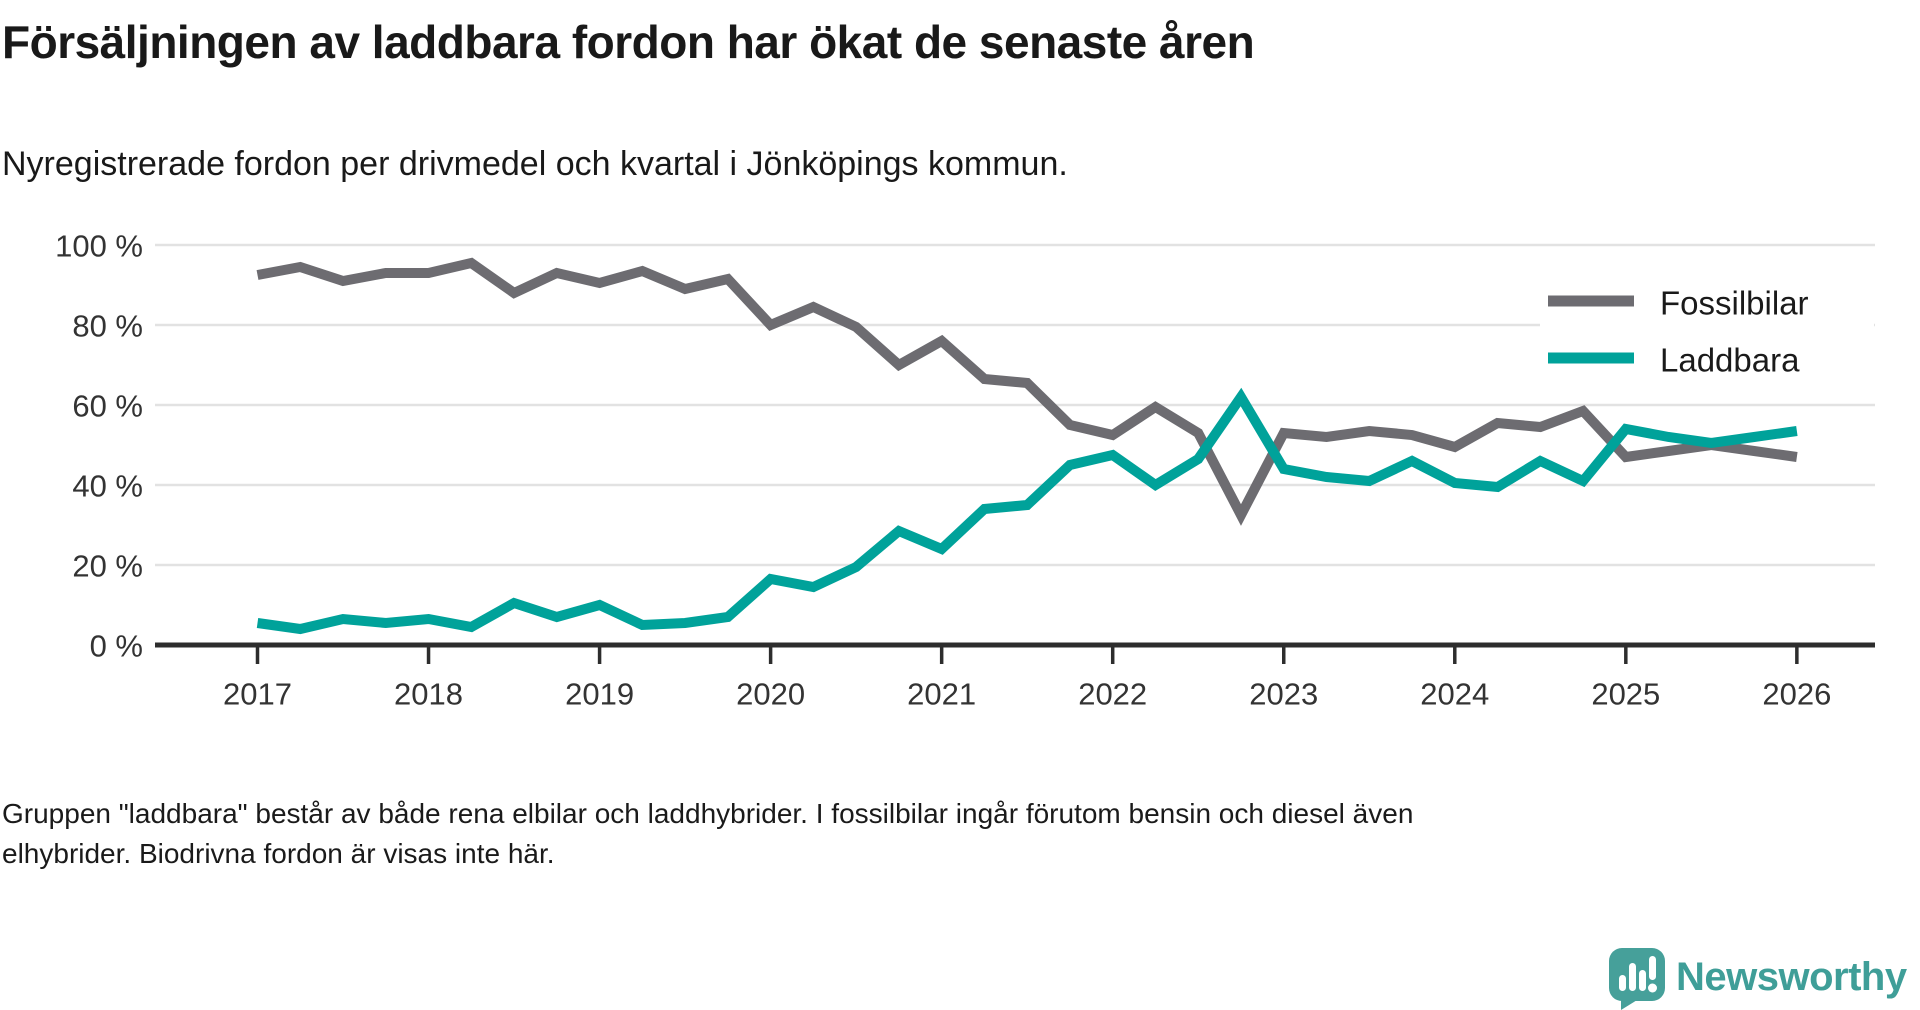 The height and width of the screenshot is (1010, 1920). Describe the element at coordinates (107, 326) in the screenshot. I see `y-axis-label: 80 %` at that location.